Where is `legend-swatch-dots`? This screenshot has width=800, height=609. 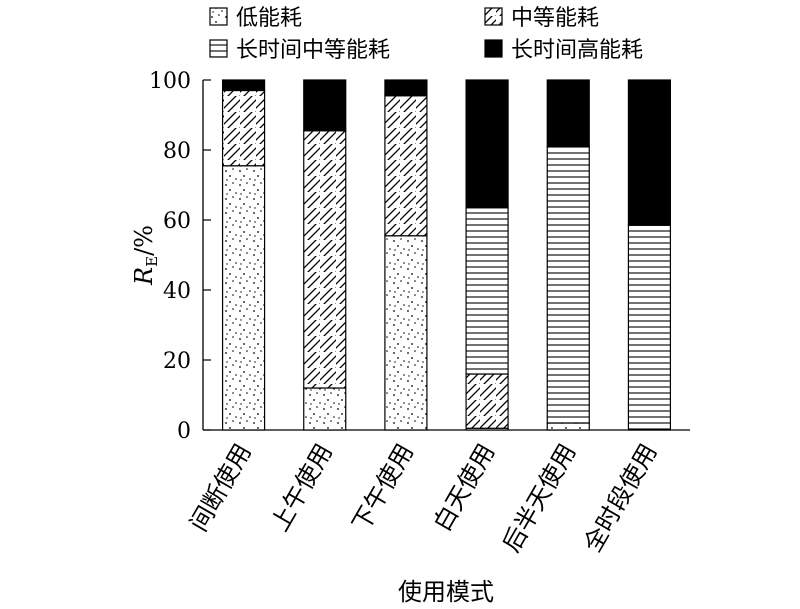 legend-swatch-dots is located at coordinates (218, 16).